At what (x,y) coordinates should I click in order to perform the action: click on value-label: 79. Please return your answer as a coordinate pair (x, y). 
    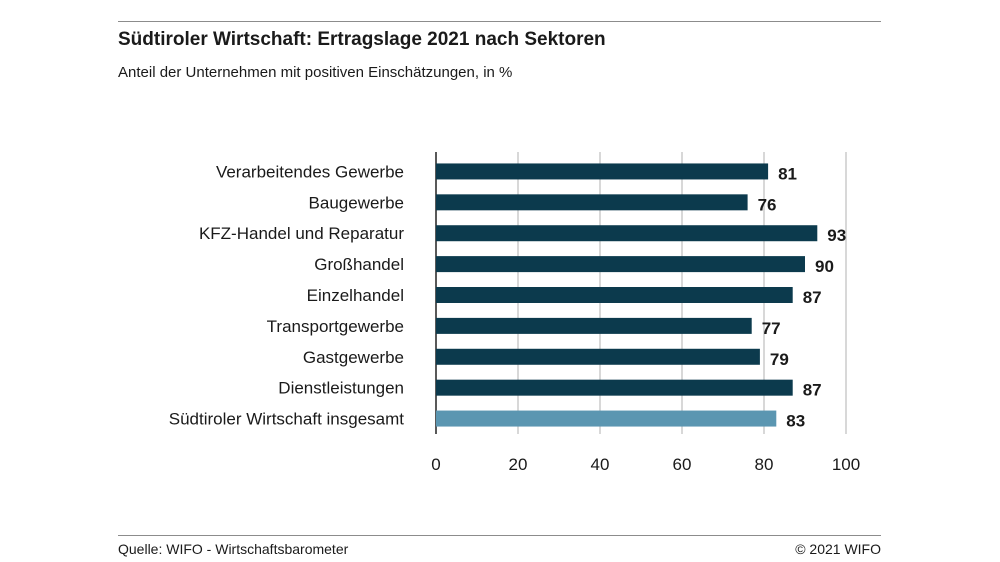
    Looking at the image, I should click on (779, 359).